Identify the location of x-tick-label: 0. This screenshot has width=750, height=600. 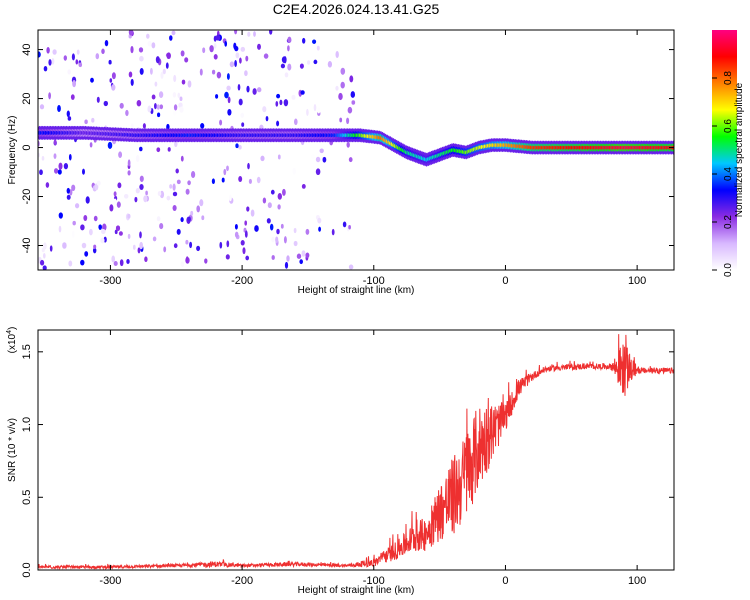
(505, 581).